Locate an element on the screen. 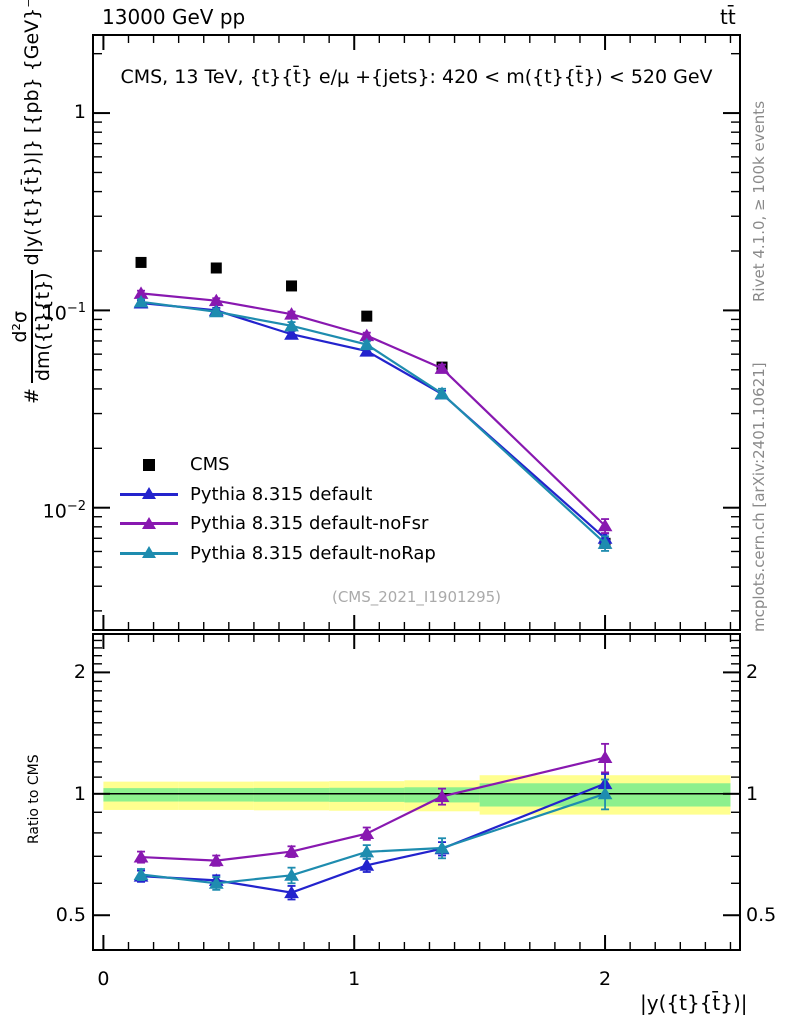 The image size is (786, 1024). legend-item: Pythia 8.315 default-noRap is located at coordinates (274, 554).